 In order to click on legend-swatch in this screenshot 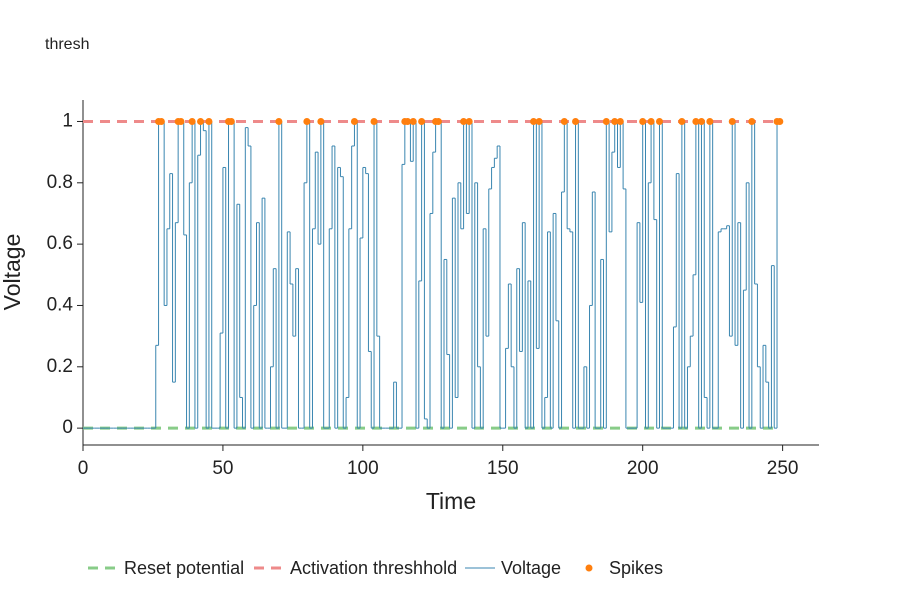, I will do `click(589, 568)`.